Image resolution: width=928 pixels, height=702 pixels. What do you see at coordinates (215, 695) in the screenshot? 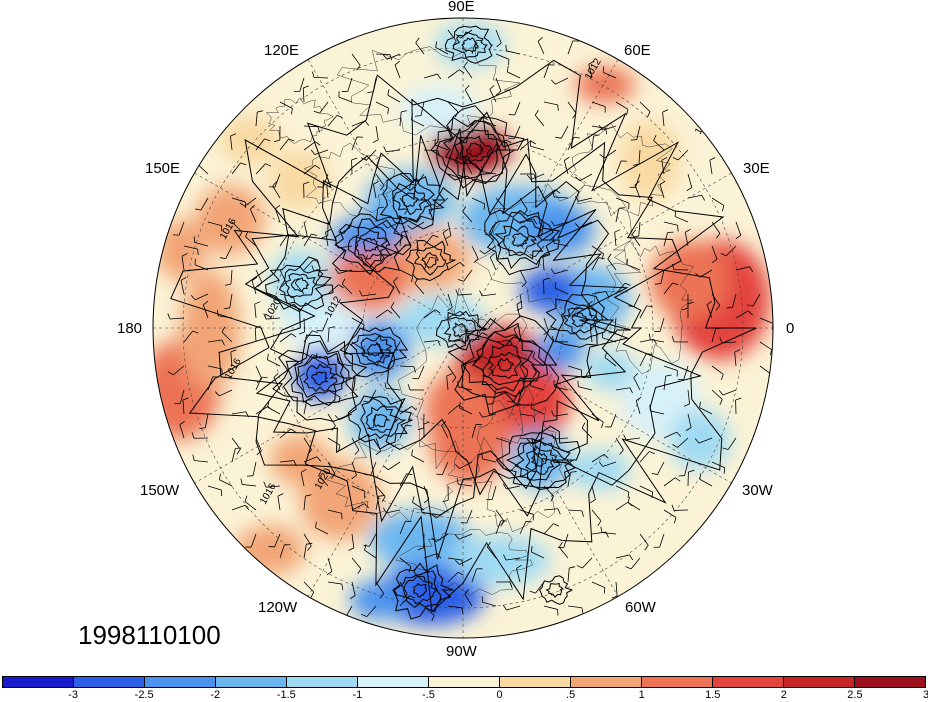
I see `colorbar-tick-label: -2` at bounding box center [215, 695].